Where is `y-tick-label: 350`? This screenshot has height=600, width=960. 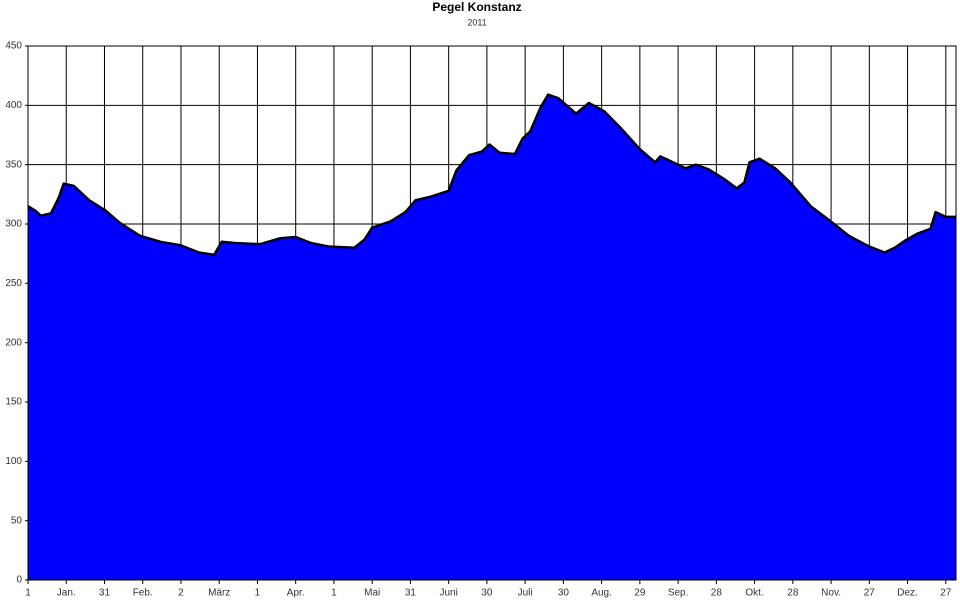
y-tick-label: 350 is located at coordinates (13, 164).